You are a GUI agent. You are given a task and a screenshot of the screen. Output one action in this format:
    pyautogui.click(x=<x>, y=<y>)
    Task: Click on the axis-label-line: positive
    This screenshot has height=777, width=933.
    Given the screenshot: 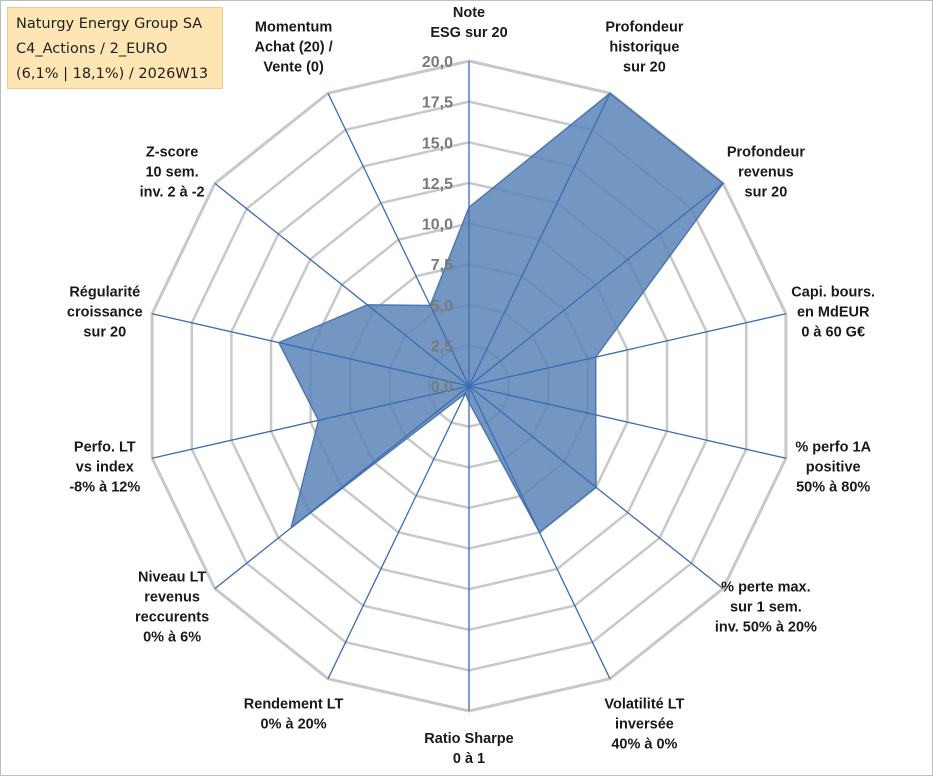 What is the action you would take?
    pyautogui.click(x=833, y=468)
    